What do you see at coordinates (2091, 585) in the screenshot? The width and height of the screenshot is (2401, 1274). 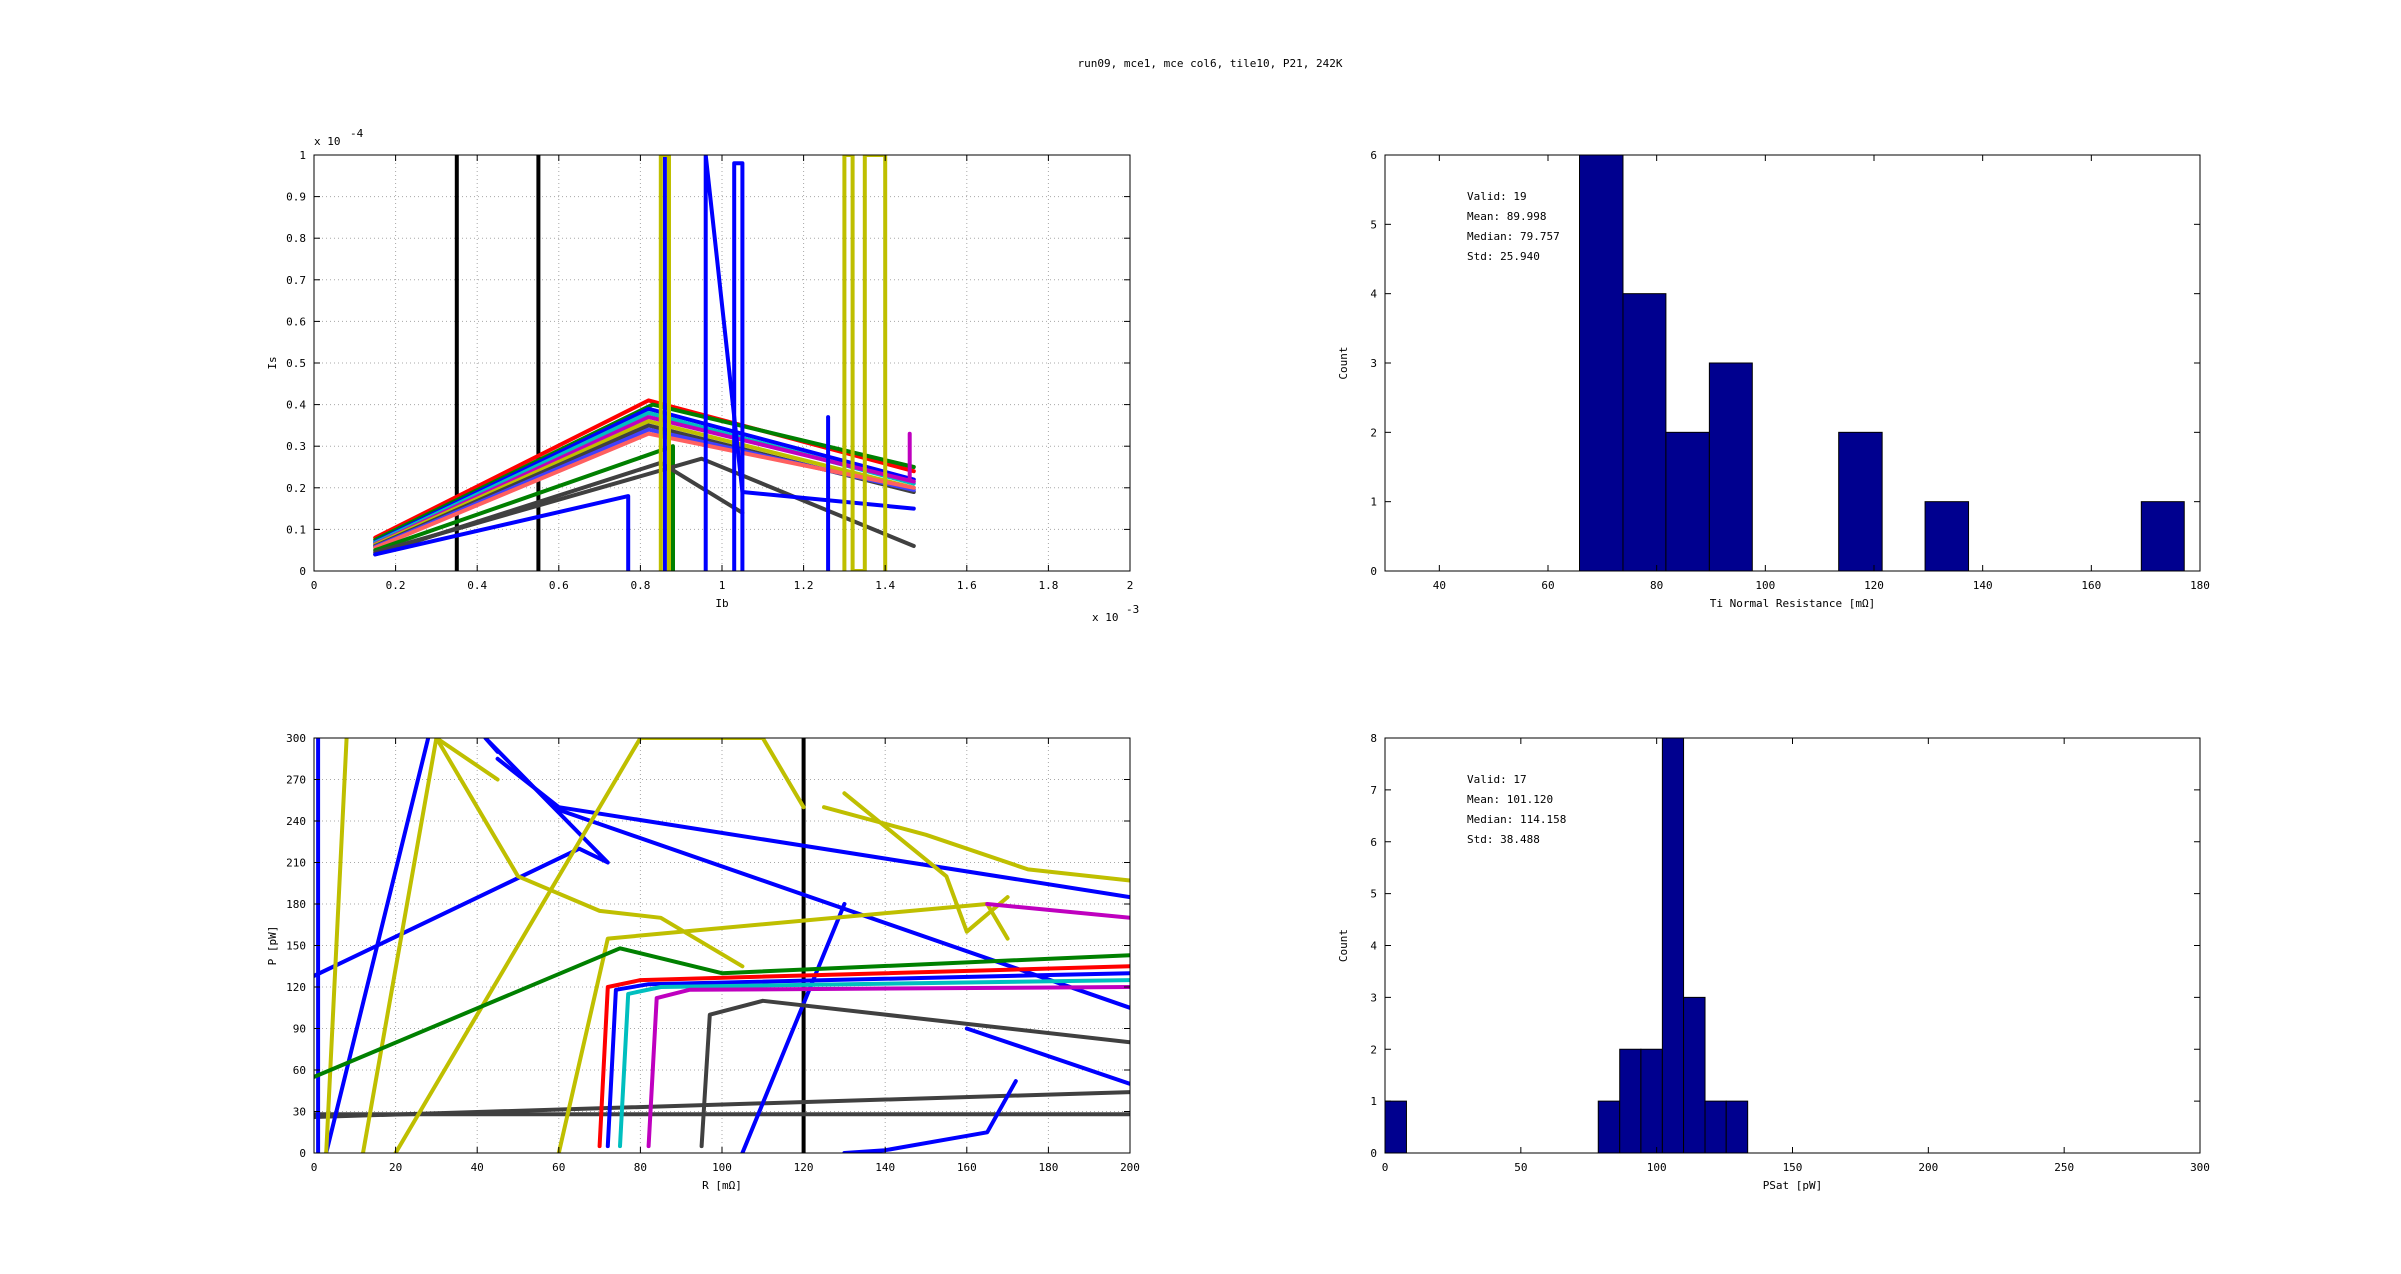 I see `x-tick-label: 160` at bounding box center [2091, 585].